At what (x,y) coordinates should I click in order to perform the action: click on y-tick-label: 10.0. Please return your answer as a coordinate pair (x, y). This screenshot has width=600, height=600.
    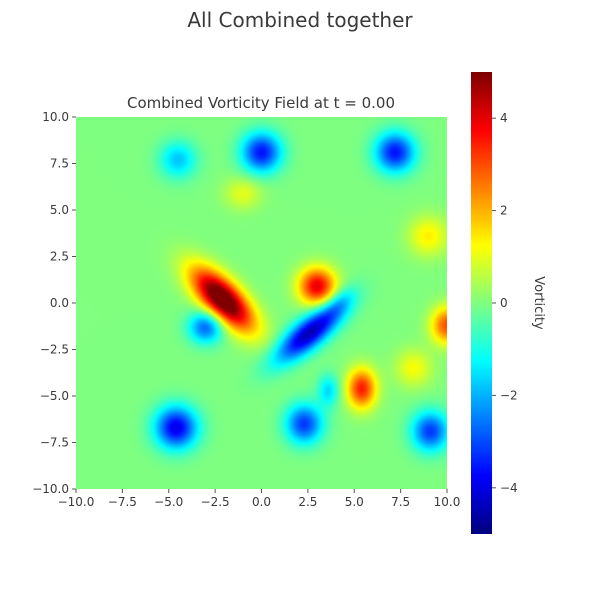
    Looking at the image, I should click on (55, 117).